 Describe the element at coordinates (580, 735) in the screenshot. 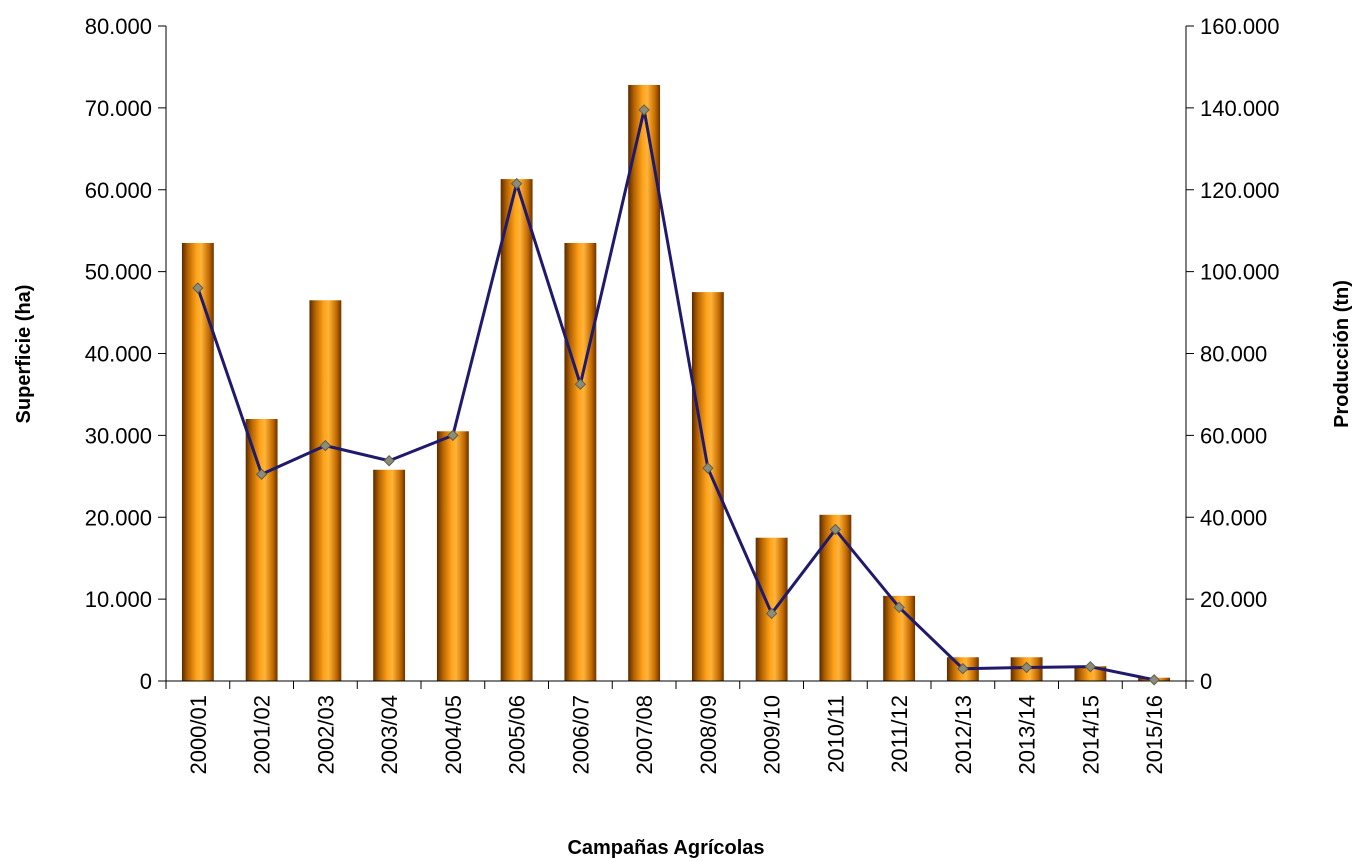

I see `x-tick-label: 2006/07` at that location.